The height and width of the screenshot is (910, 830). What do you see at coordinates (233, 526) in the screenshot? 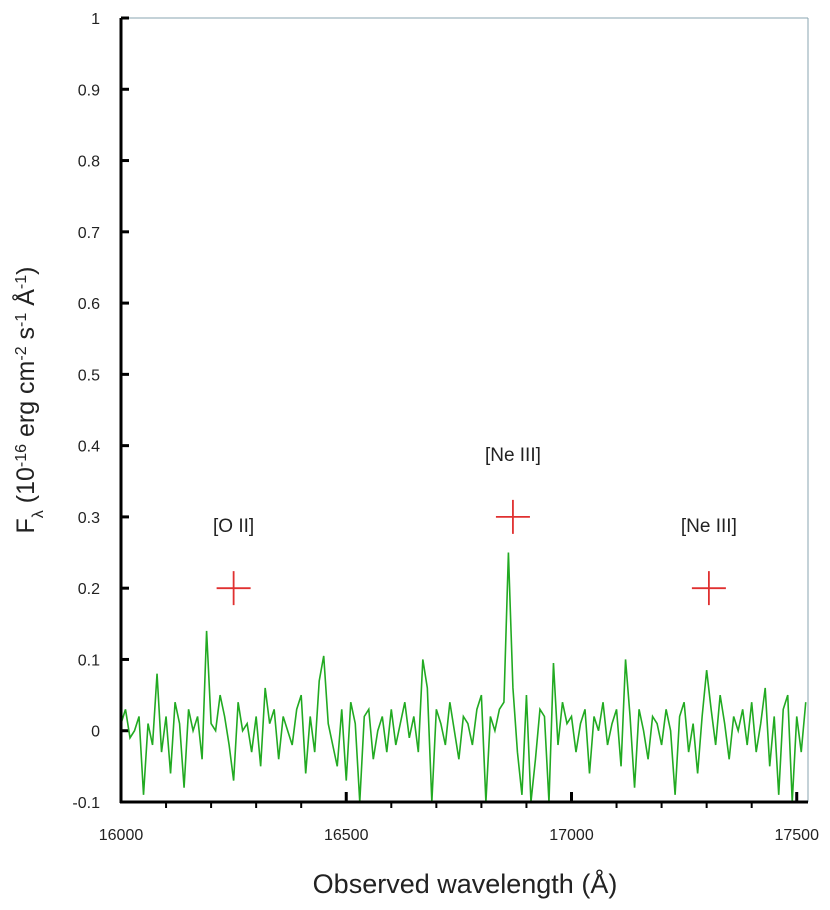
I see `line-label: [O II]` at bounding box center [233, 526].